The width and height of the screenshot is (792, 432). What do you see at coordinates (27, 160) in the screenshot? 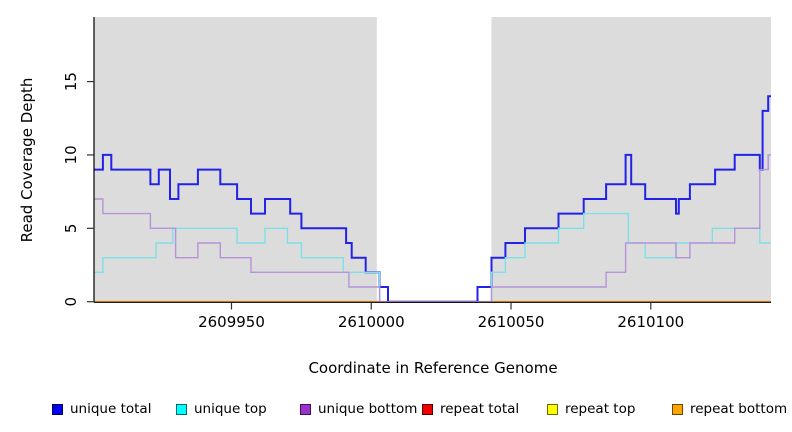
I see `y-axis-label: Read Coverage Depth` at bounding box center [27, 160].